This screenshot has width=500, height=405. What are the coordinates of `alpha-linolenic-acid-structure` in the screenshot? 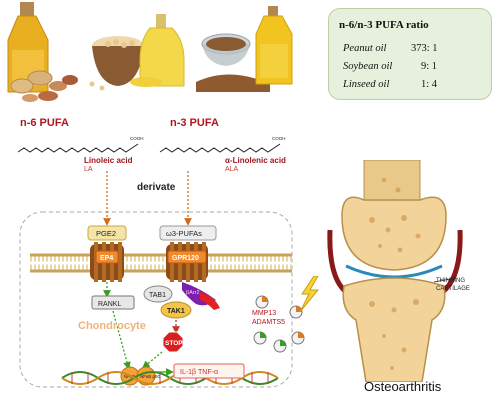 It's located at (220, 148).